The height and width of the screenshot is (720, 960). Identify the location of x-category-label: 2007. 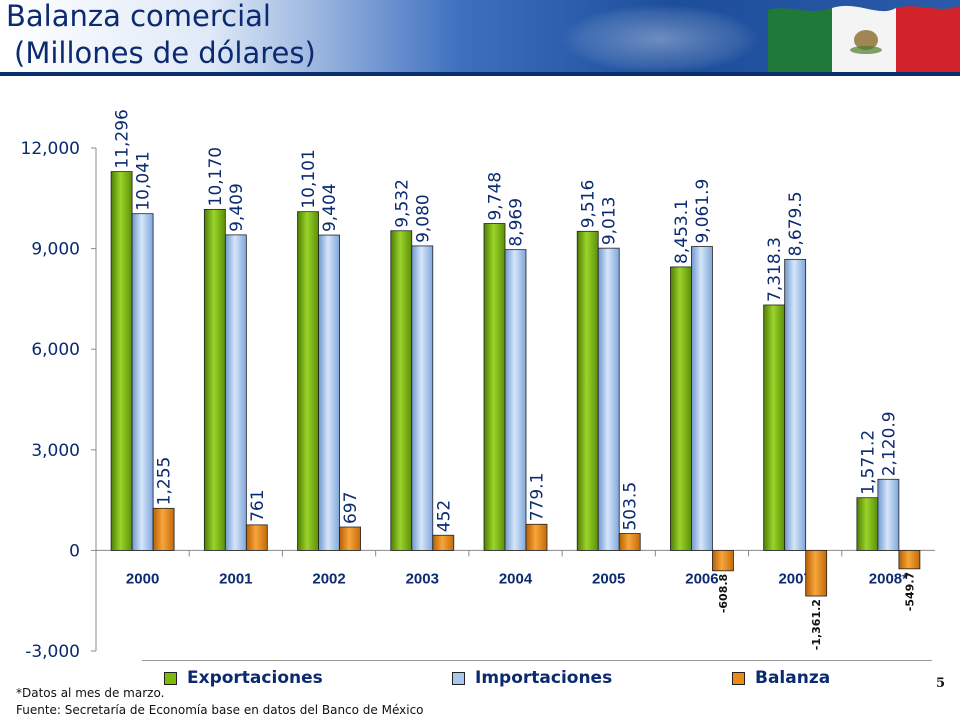
(794, 578).